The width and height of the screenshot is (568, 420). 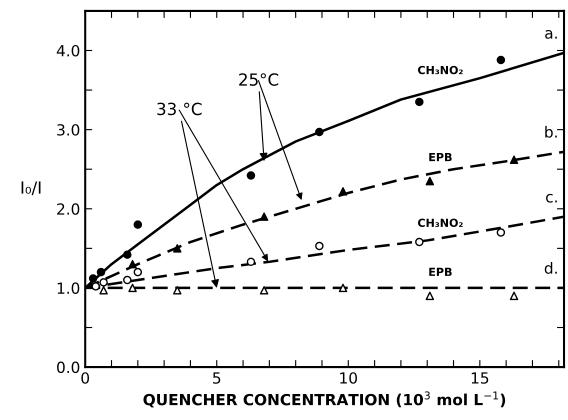 What do you see at coordinates (85, 378) in the screenshot?
I see `x-tick-label: 0` at bounding box center [85, 378].